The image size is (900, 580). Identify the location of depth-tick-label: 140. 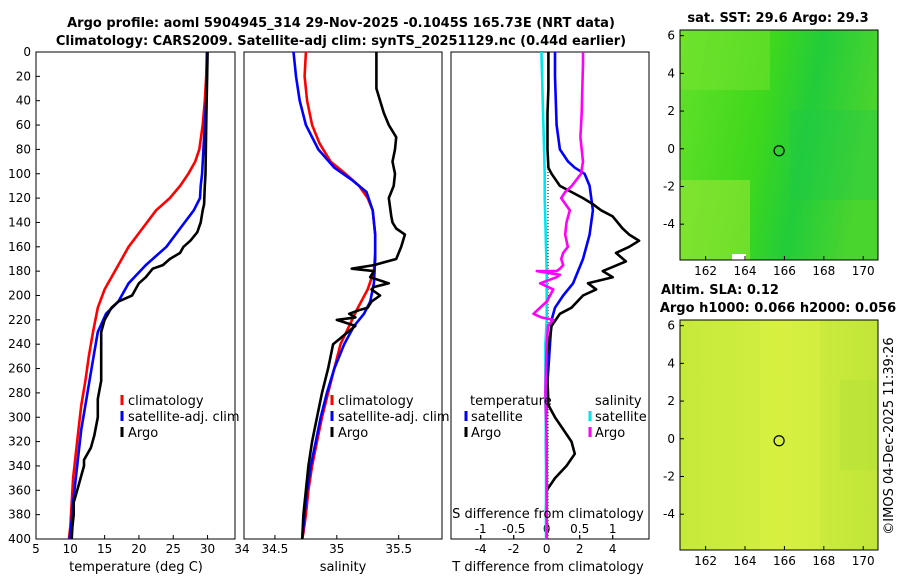
(19, 222).